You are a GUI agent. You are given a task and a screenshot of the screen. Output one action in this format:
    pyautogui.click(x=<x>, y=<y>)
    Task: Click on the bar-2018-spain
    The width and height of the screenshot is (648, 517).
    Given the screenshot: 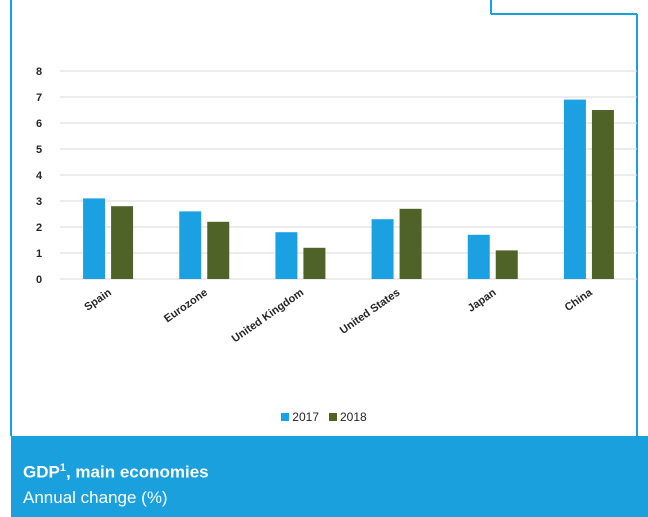 What is the action you would take?
    pyautogui.click(x=122, y=242)
    